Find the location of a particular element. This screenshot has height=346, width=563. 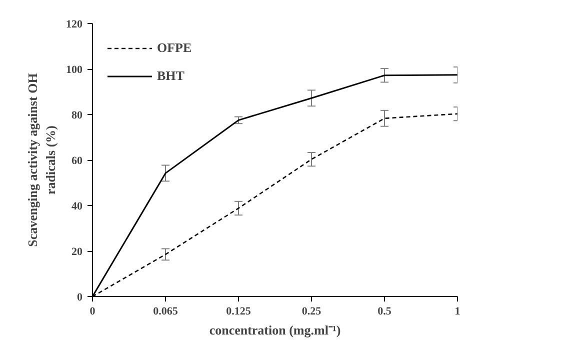

x-axis-title: concentration (mg.ml⁻¹) is located at coordinates (275, 330).